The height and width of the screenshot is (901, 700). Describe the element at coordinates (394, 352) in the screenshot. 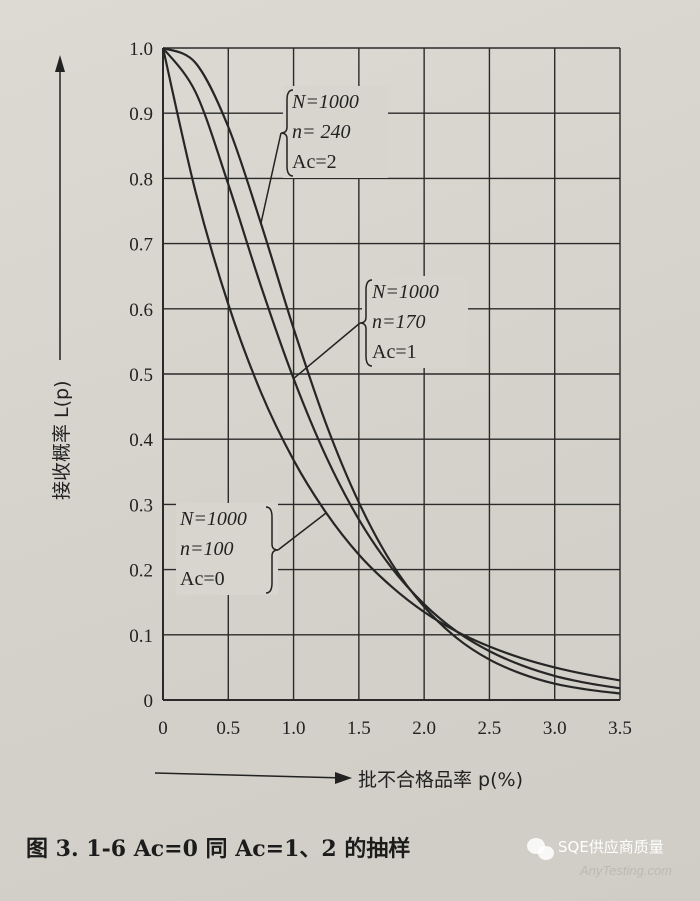

I see `annotation-line: Ac=1` at that location.